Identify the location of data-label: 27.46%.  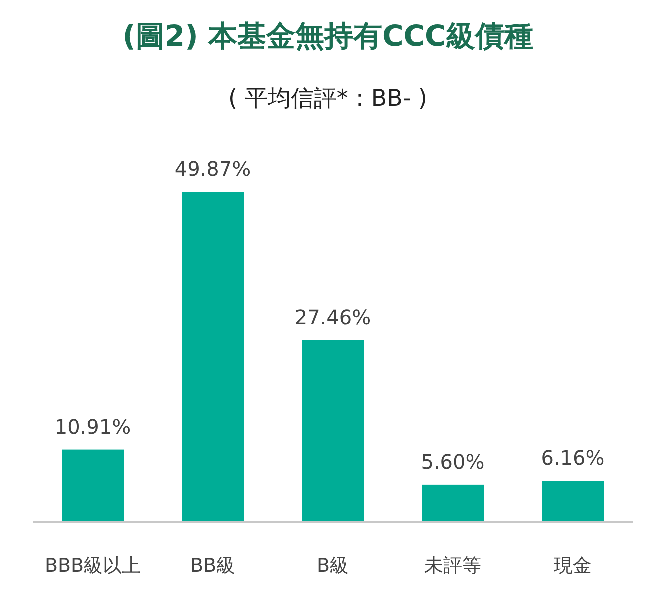
(333, 317).